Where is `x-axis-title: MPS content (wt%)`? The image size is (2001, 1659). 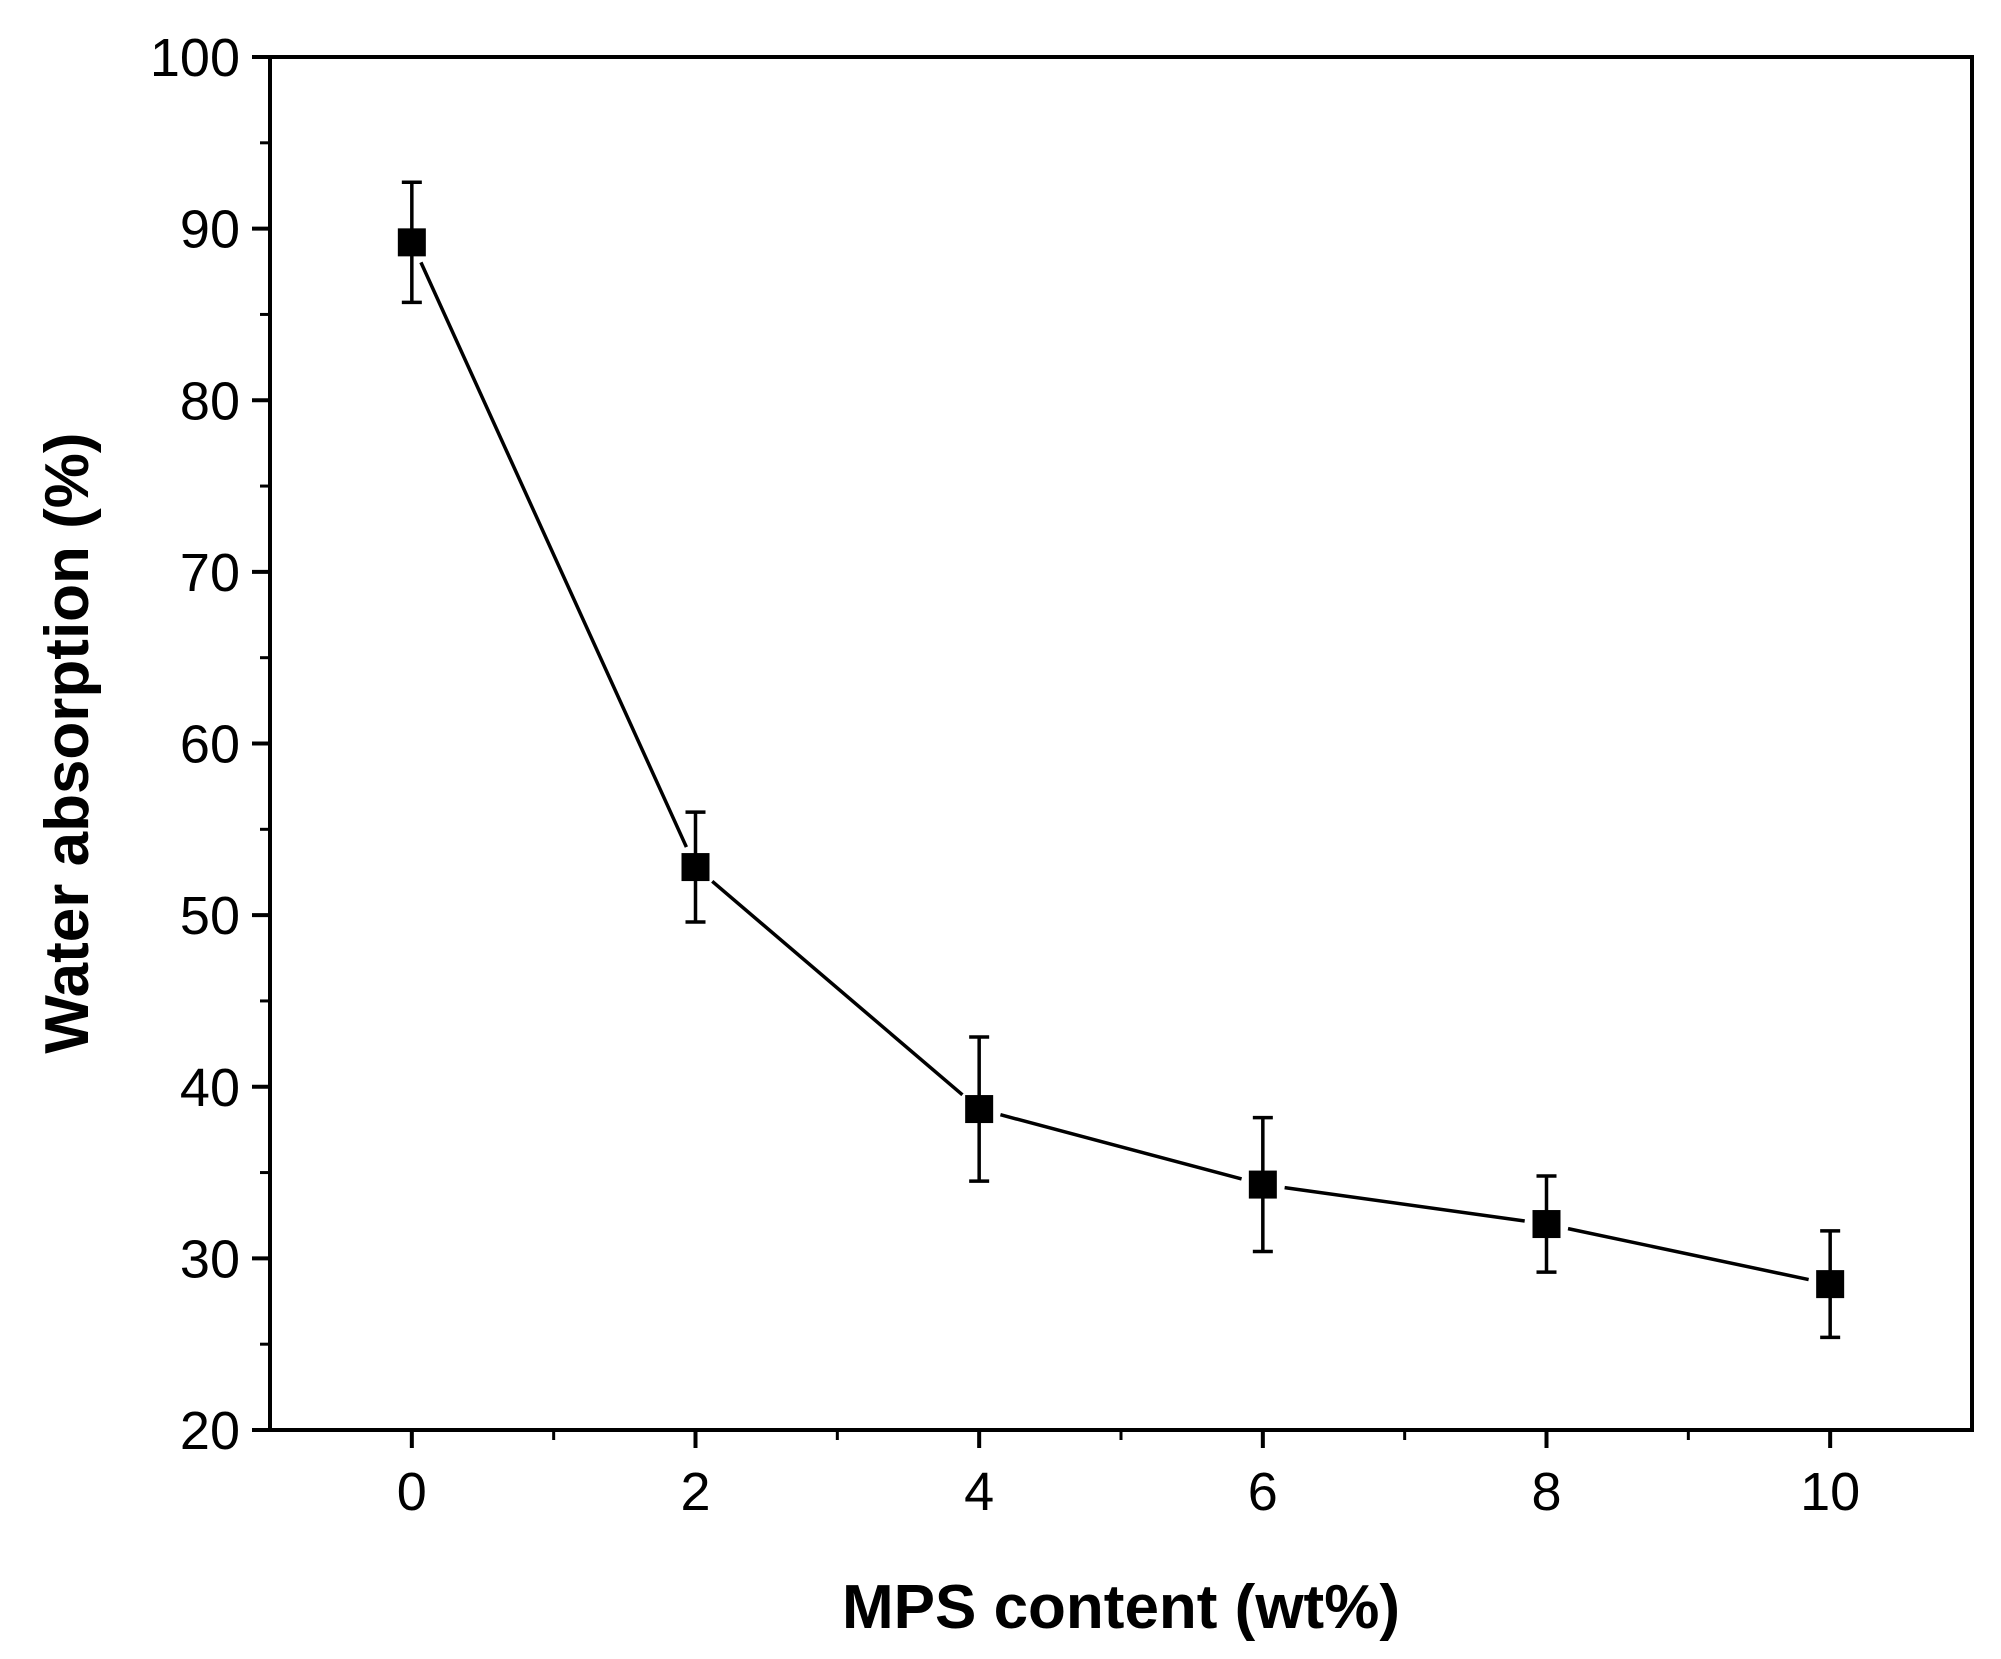
x-axis-title: MPS content (wt%) is located at coordinates (1121, 1607).